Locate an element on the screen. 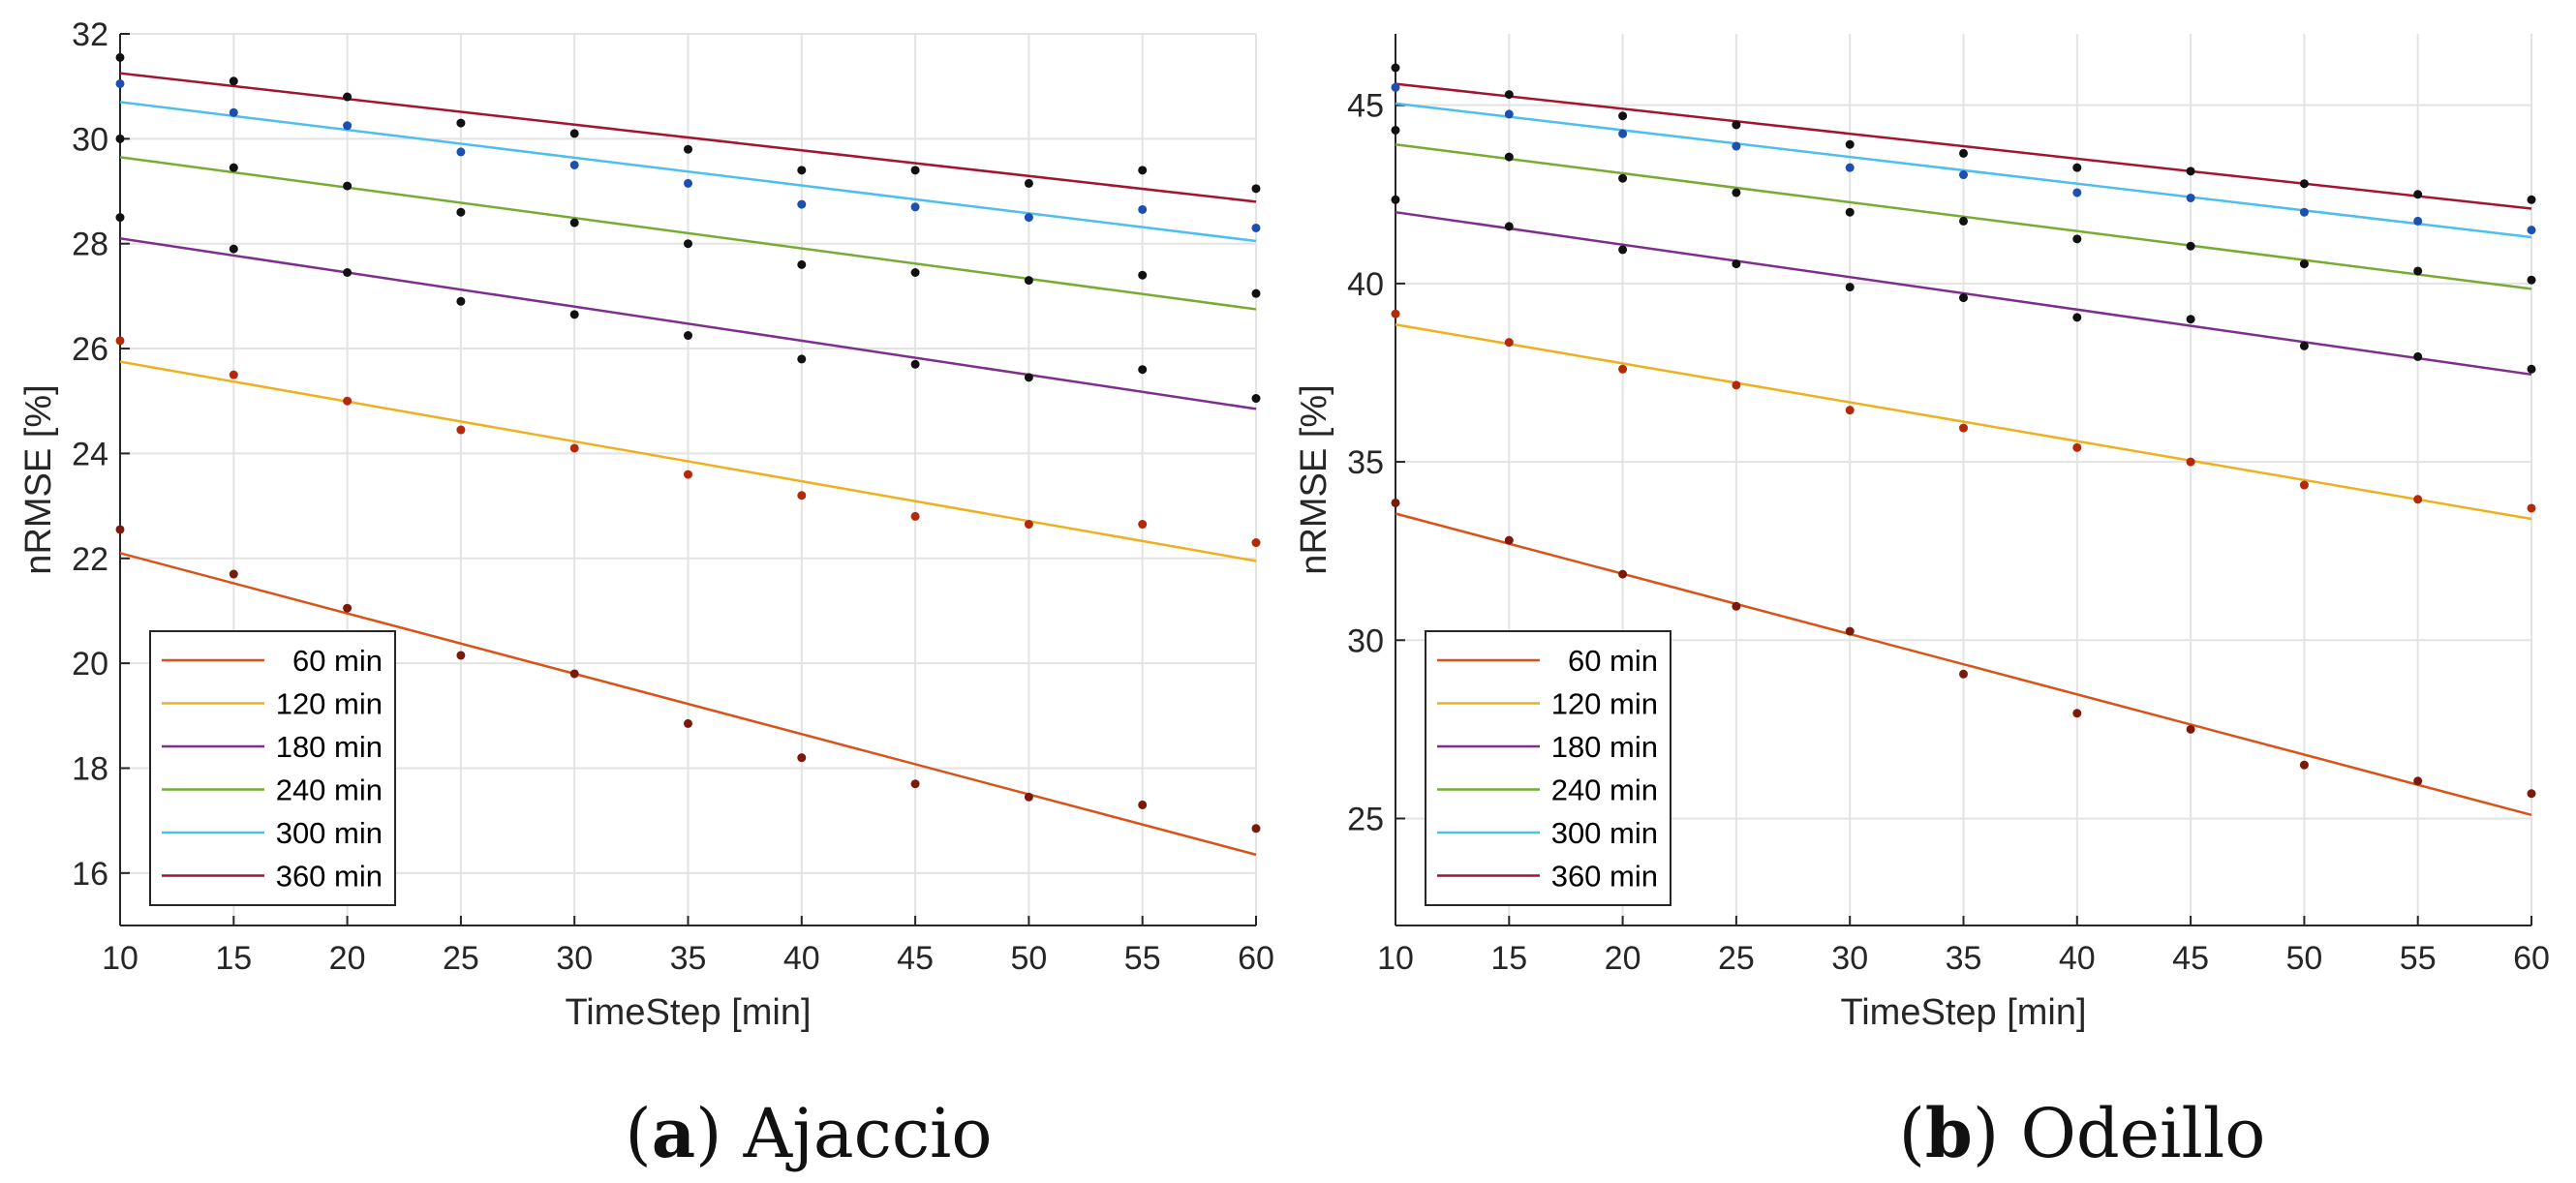  x-tick-label: 40 is located at coordinates (801, 959).